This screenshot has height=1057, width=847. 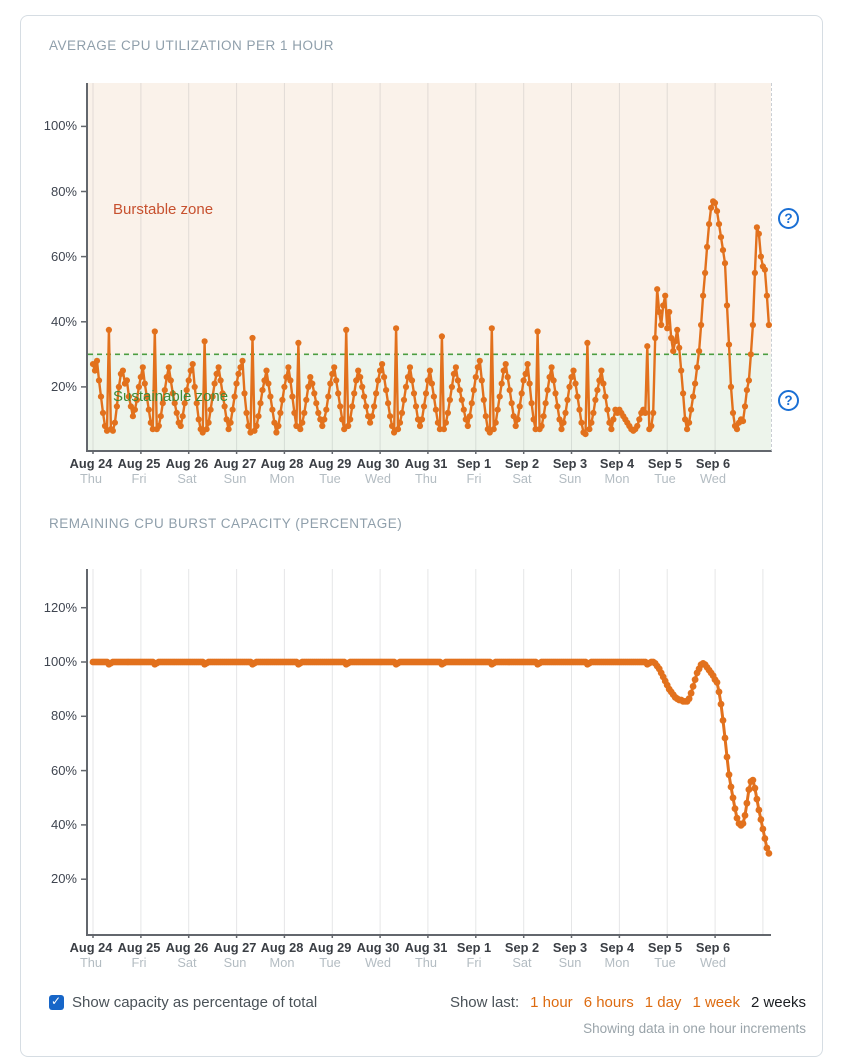 I want to click on show-last-6-hours: 6 hours, so click(x=608, y=1002).